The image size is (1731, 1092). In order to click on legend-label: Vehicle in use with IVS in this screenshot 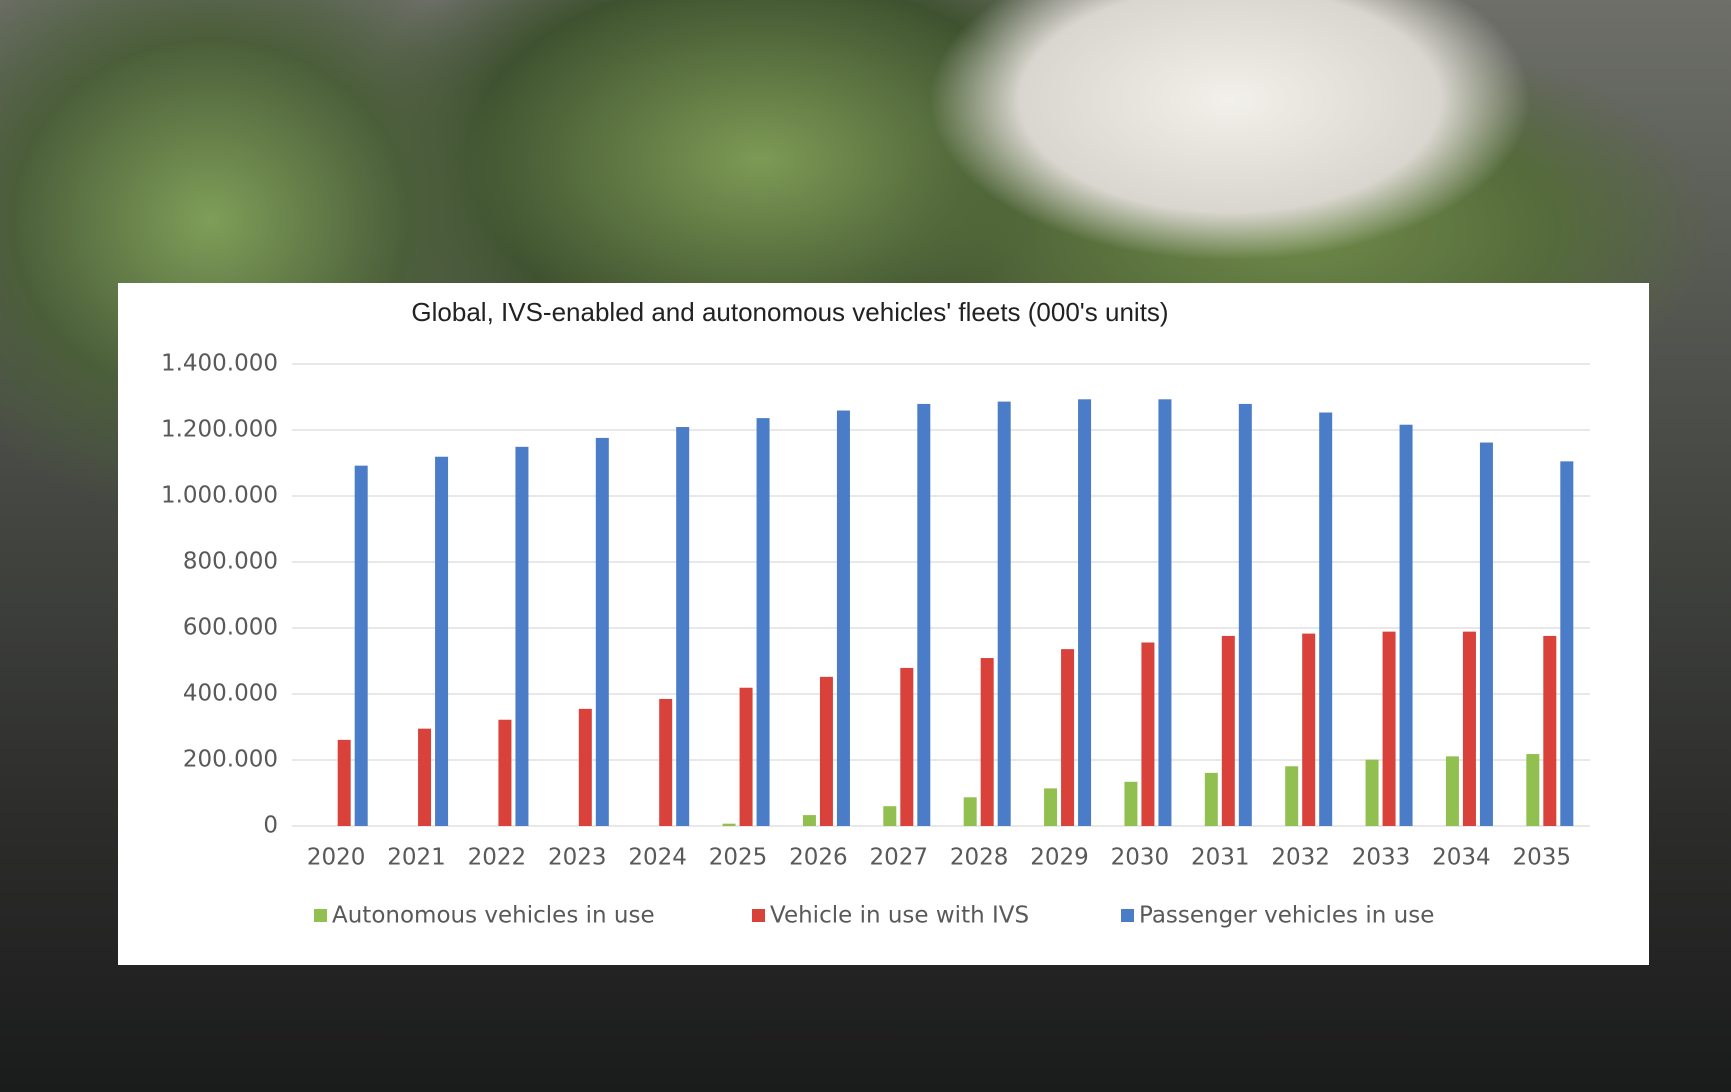, I will do `click(899, 916)`.